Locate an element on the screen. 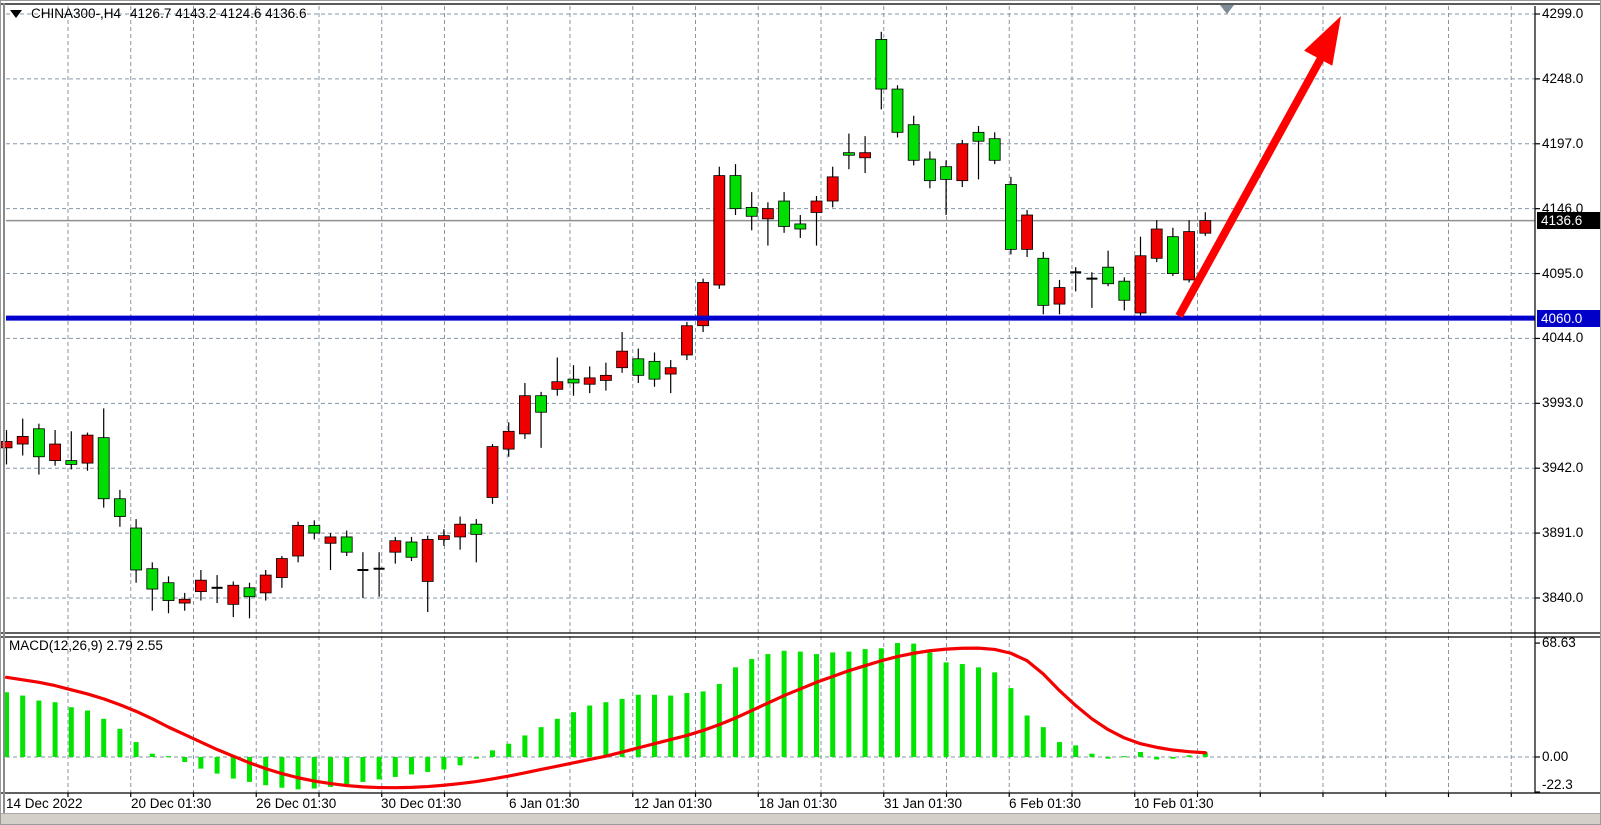  price-axis-label: 4095.0 is located at coordinates (1563, 273).